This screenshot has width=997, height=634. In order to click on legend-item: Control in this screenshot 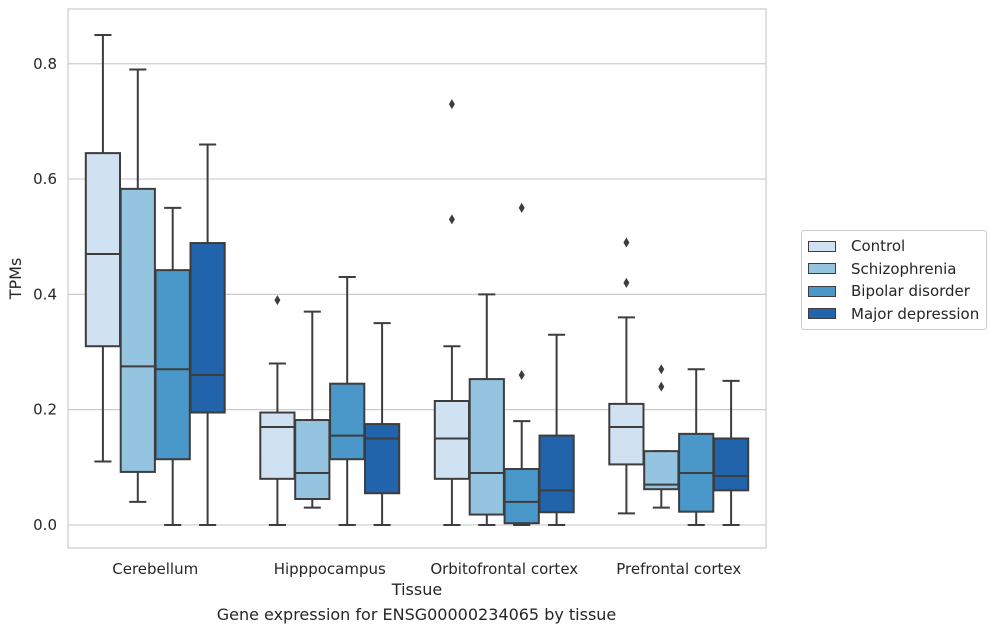, I will do `click(894, 246)`.